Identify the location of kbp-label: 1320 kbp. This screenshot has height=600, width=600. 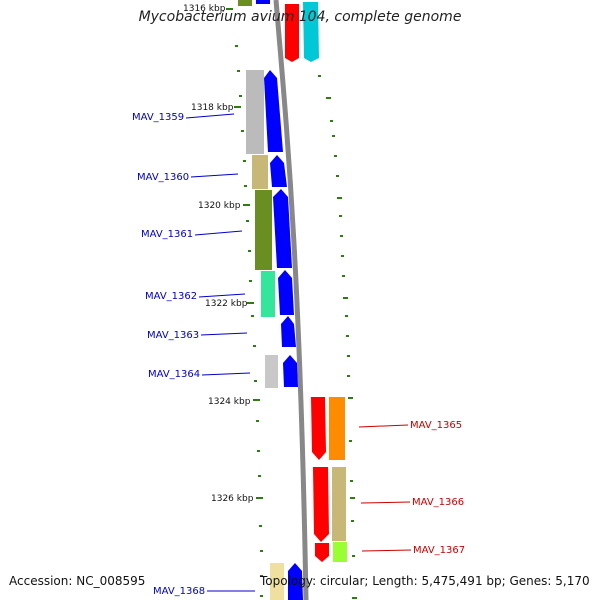
(219, 206).